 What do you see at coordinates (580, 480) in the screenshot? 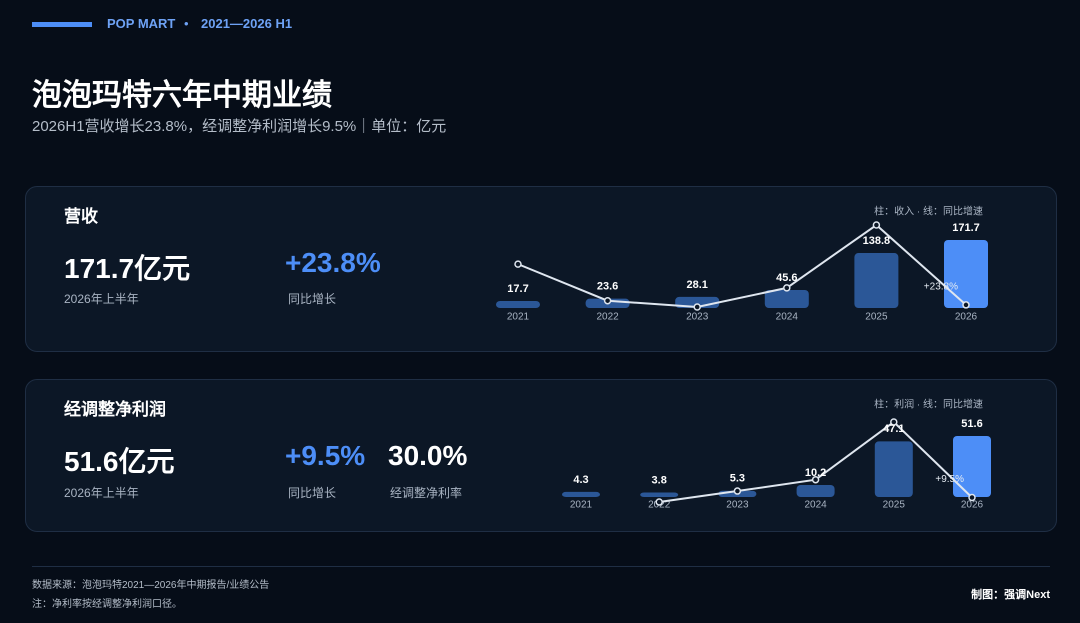
I see `bar-value-label: 4.3` at bounding box center [580, 480].